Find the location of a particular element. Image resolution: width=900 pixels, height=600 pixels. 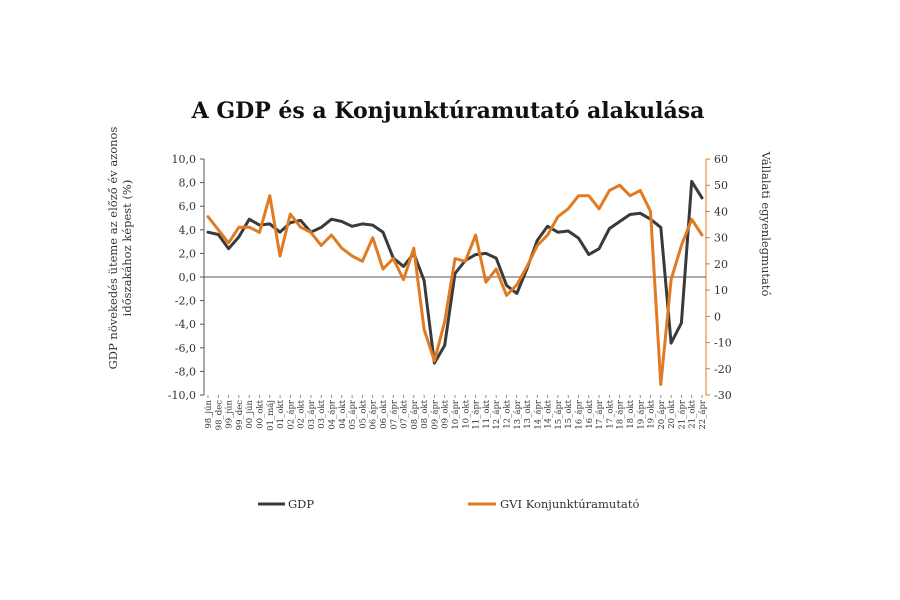

left-tick-label: -4,0 is located at coordinates (185, 324).